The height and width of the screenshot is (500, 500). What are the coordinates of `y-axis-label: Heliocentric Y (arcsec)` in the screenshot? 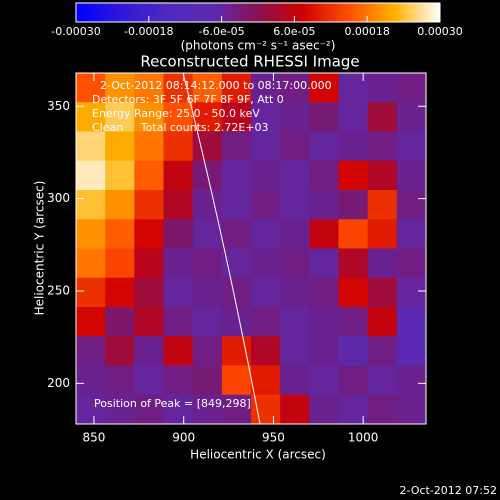 It's located at (40, 248).